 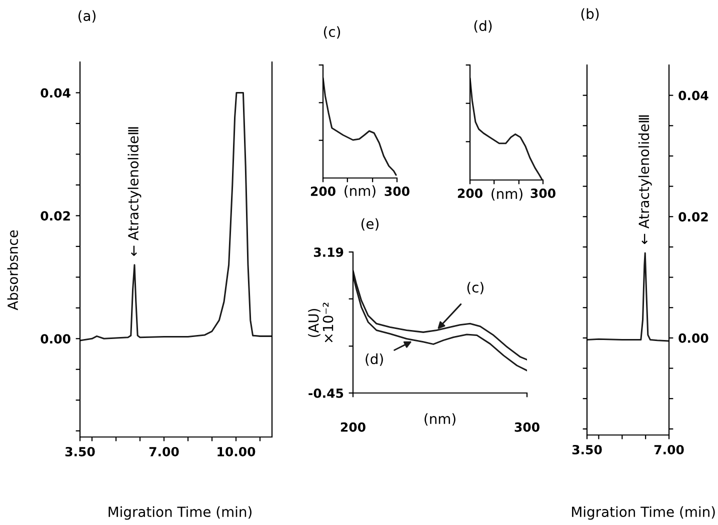 What do you see at coordinates (370, 224) in the screenshot?
I see `chart-title: (e)` at bounding box center [370, 224].